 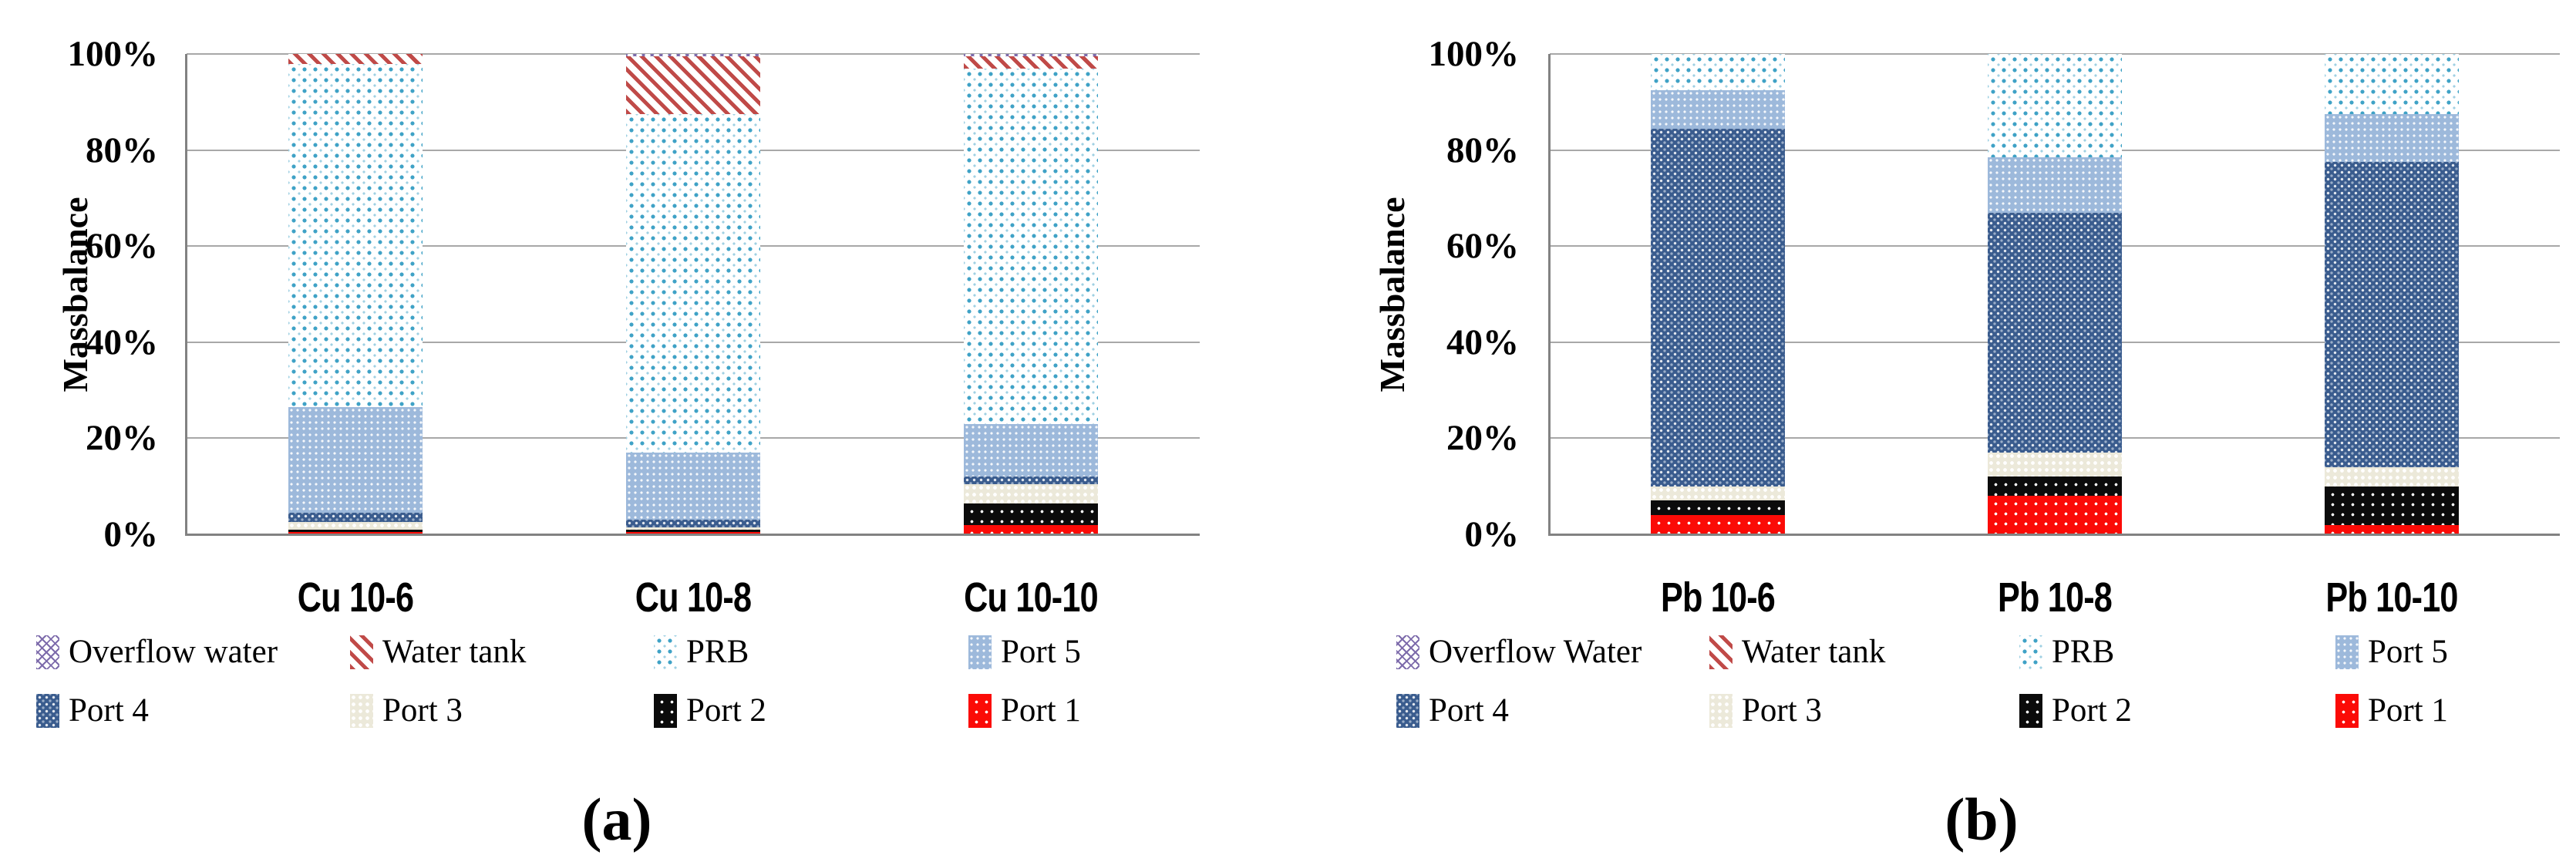 What do you see at coordinates (1031, 62) in the screenshot?
I see `bar-segment-cu-10-10-water-tank` at bounding box center [1031, 62].